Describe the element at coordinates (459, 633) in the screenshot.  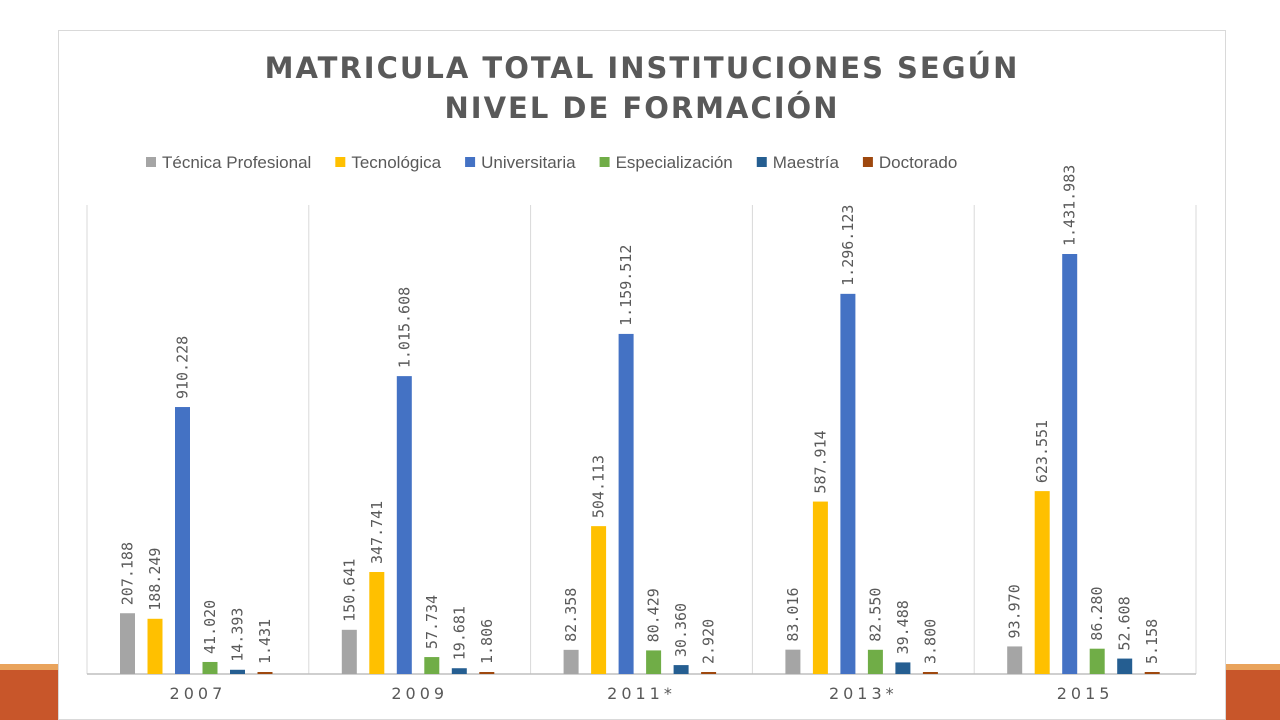
I see `data-label: 19.681` at that location.